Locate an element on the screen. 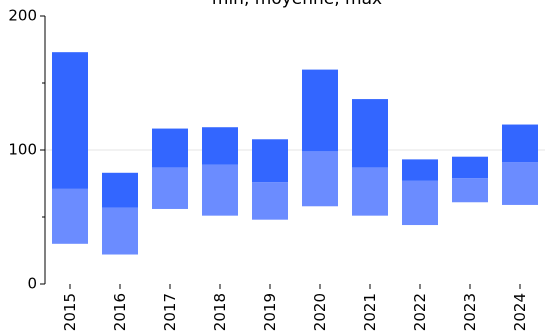 Image resolution: width=545 pixels, height=332 pixels. bar-lower-2018 is located at coordinates (220, 190).